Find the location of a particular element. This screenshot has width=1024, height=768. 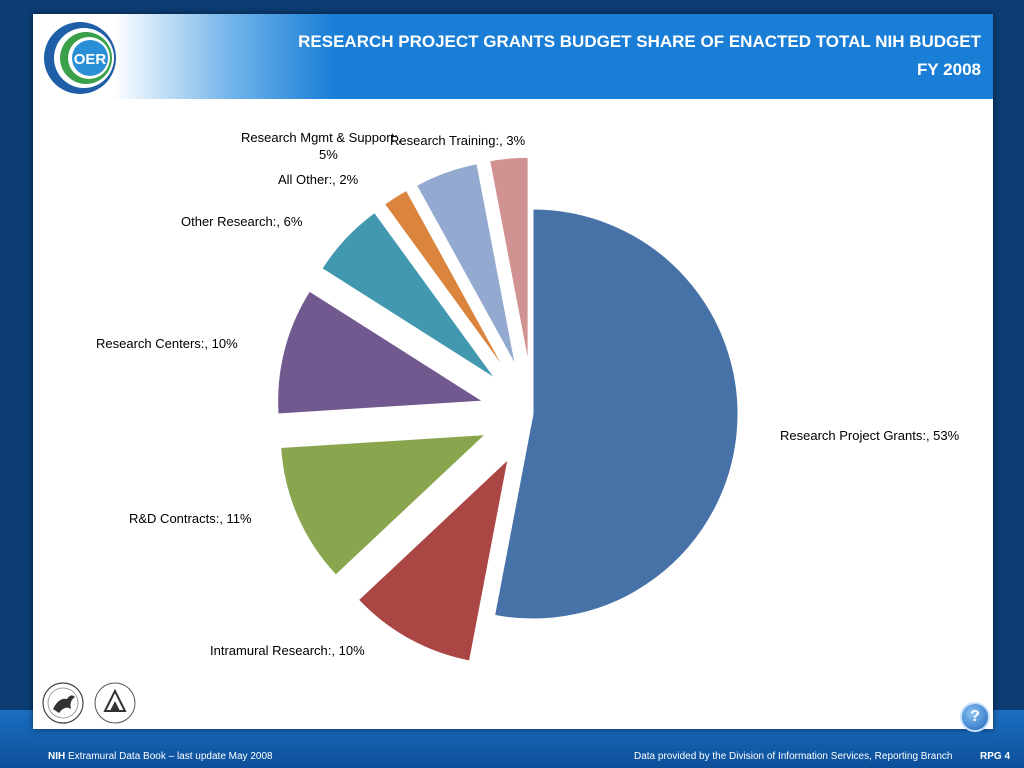

label-all-other: All Other:, 2% is located at coordinates (318, 179).